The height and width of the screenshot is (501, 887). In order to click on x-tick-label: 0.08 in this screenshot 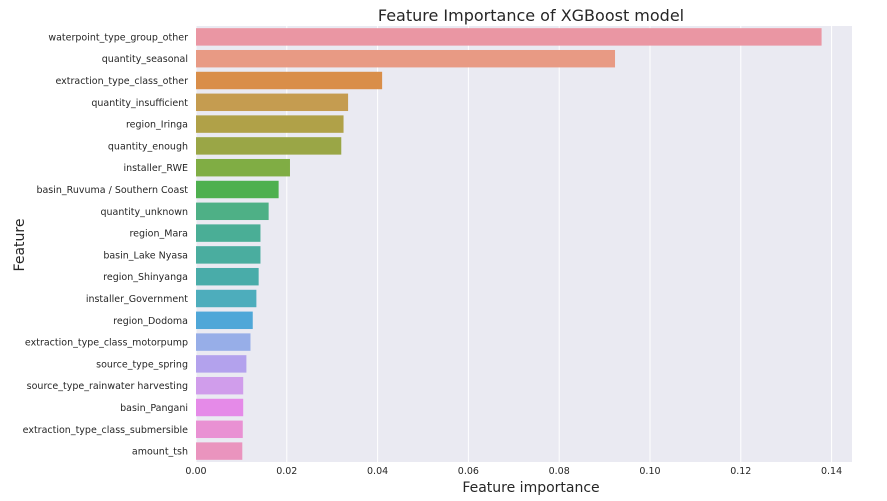, I will do `click(559, 471)`.